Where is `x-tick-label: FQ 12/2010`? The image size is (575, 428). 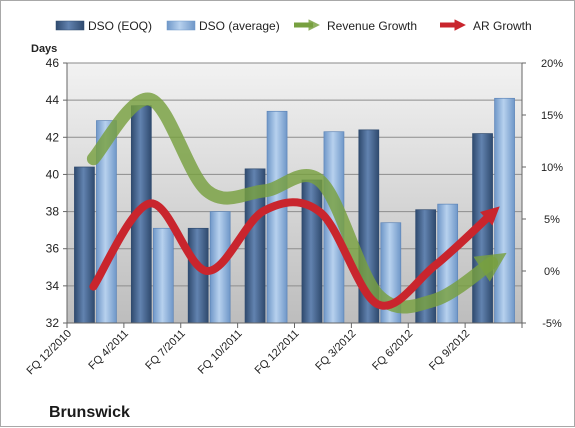 x-tick-label: FQ 12/2010 is located at coordinates (50, 353).